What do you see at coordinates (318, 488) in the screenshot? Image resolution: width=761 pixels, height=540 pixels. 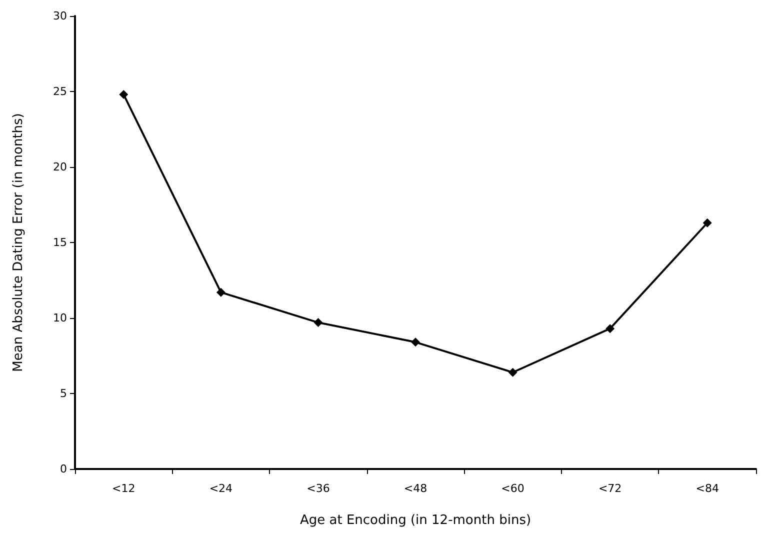 I see `x-tick-label: <36` at bounding box center [318, 488].